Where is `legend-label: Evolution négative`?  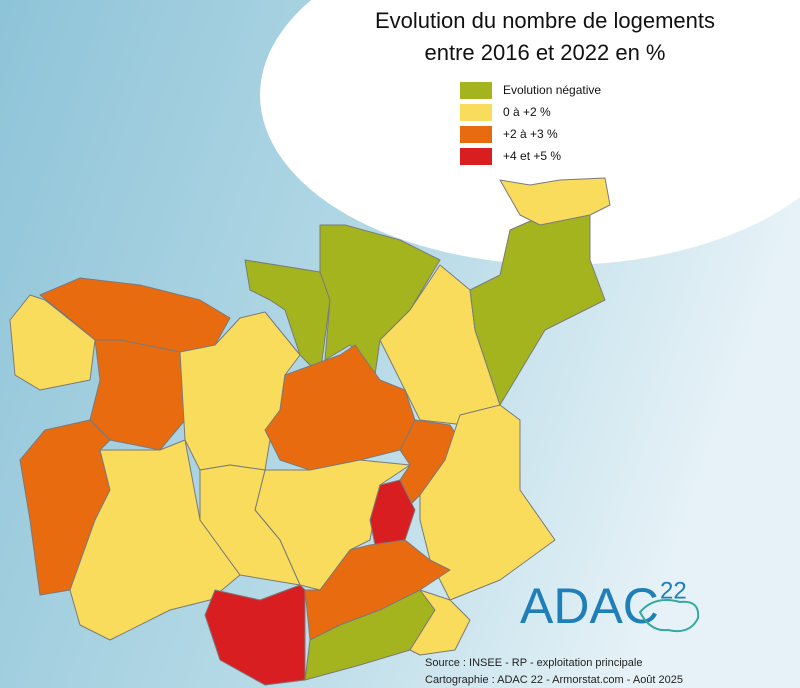
legend-label: Evolution négative is located at coordinates (552, 90).